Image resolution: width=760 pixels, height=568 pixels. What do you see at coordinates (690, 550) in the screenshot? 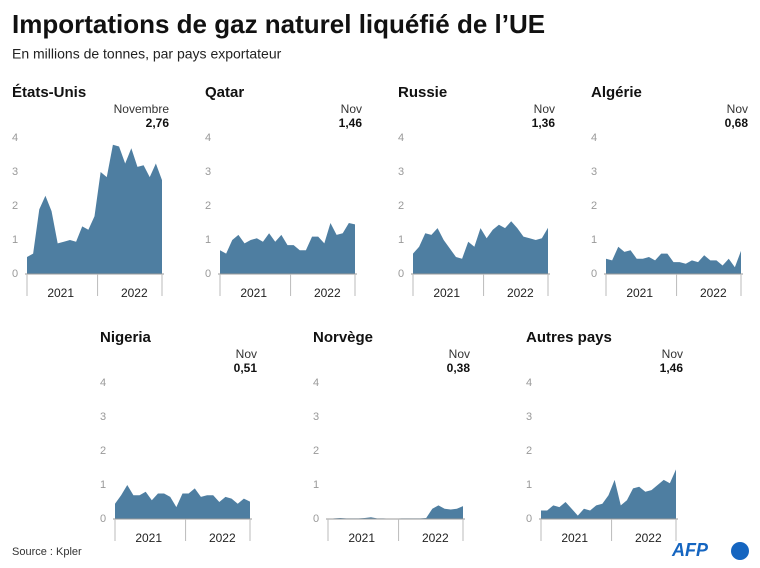
I see `credit: AFP` at bounding box center [690, 550].